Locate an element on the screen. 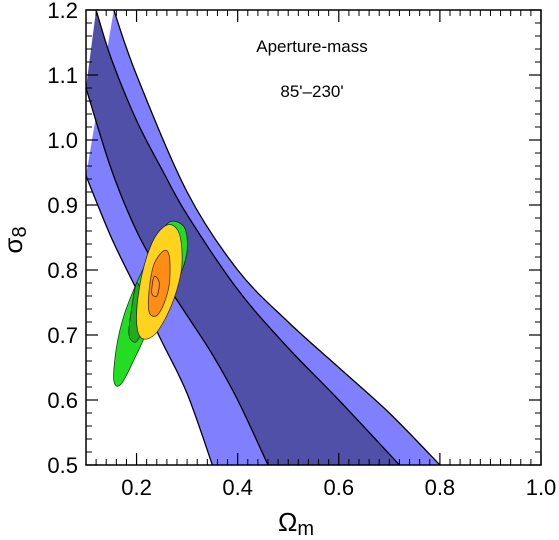 The height and width of the screenshot is (540, 559). y-tick-label: 1.2 is located at coordinates (62, 11).